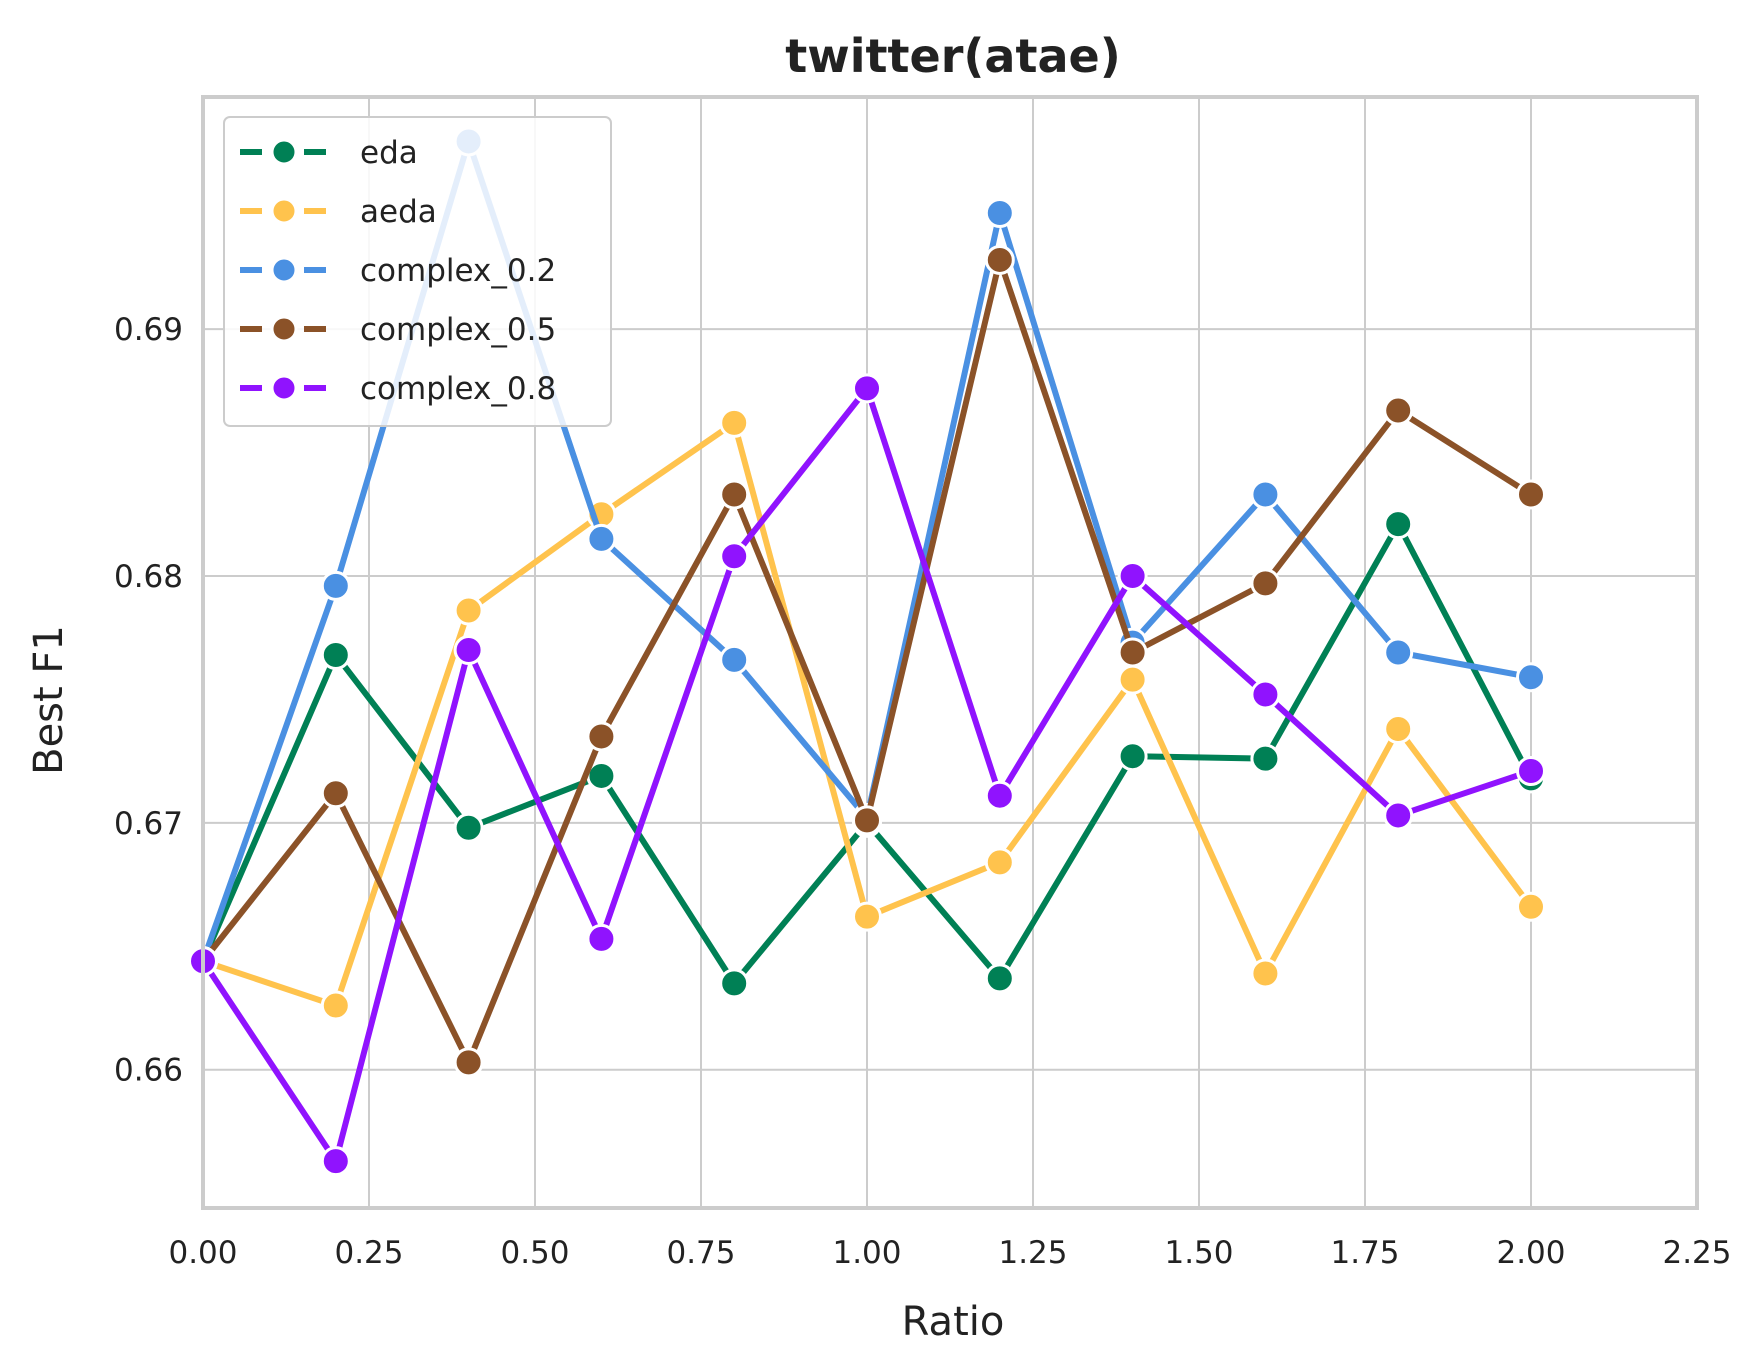 The width and height of the screenshot is (1761, 1366). Describe the element at coordinates (866, 1253) in the screenshot. I see `x-tick-label: 1.00` at that location.